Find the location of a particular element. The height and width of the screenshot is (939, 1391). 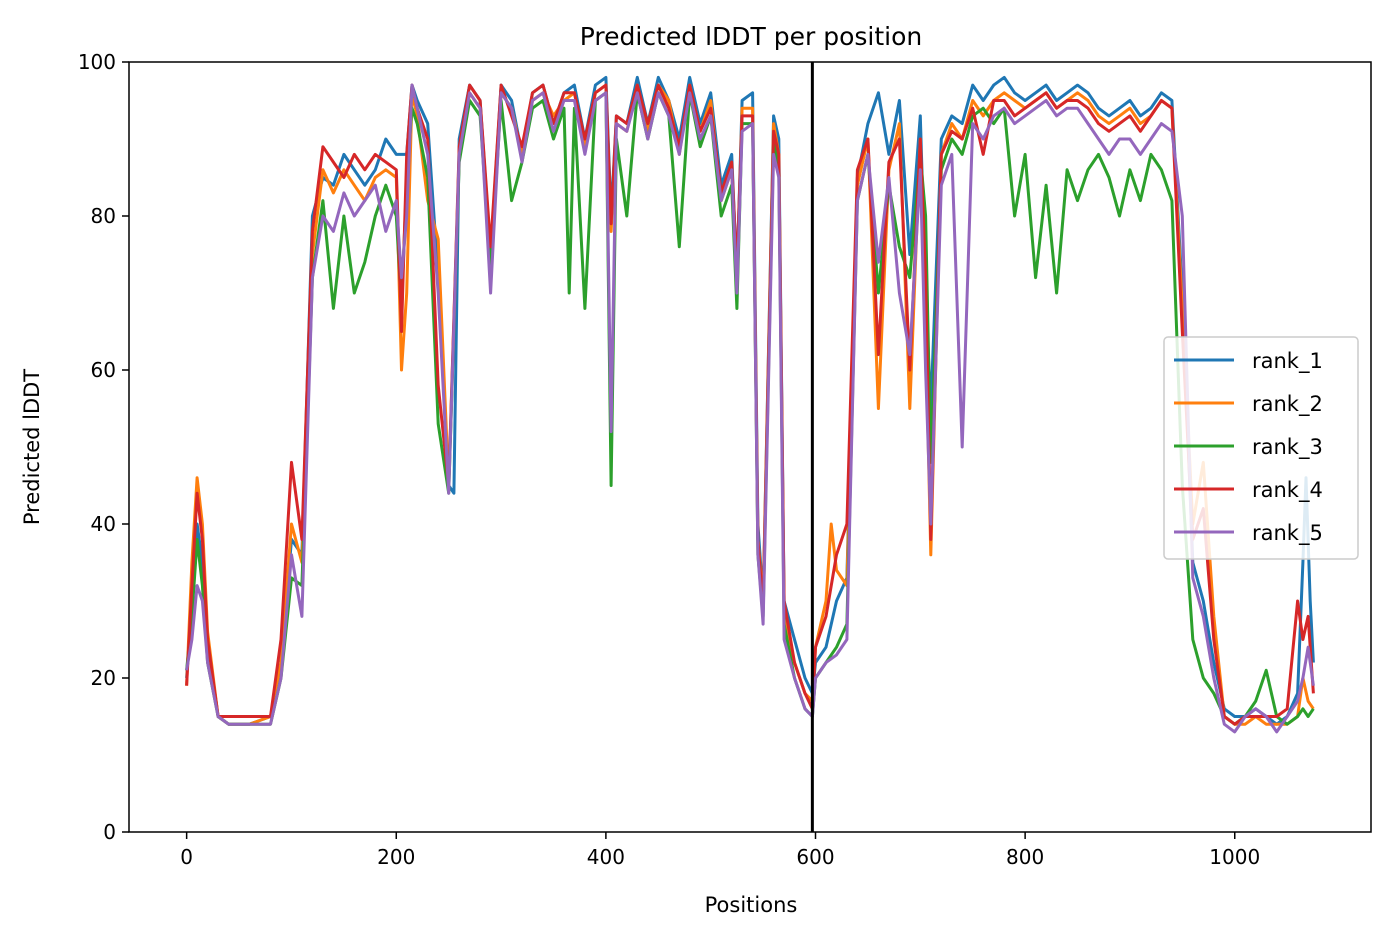

x-tick-label: 1000 is located at coordinates (1234, 857).